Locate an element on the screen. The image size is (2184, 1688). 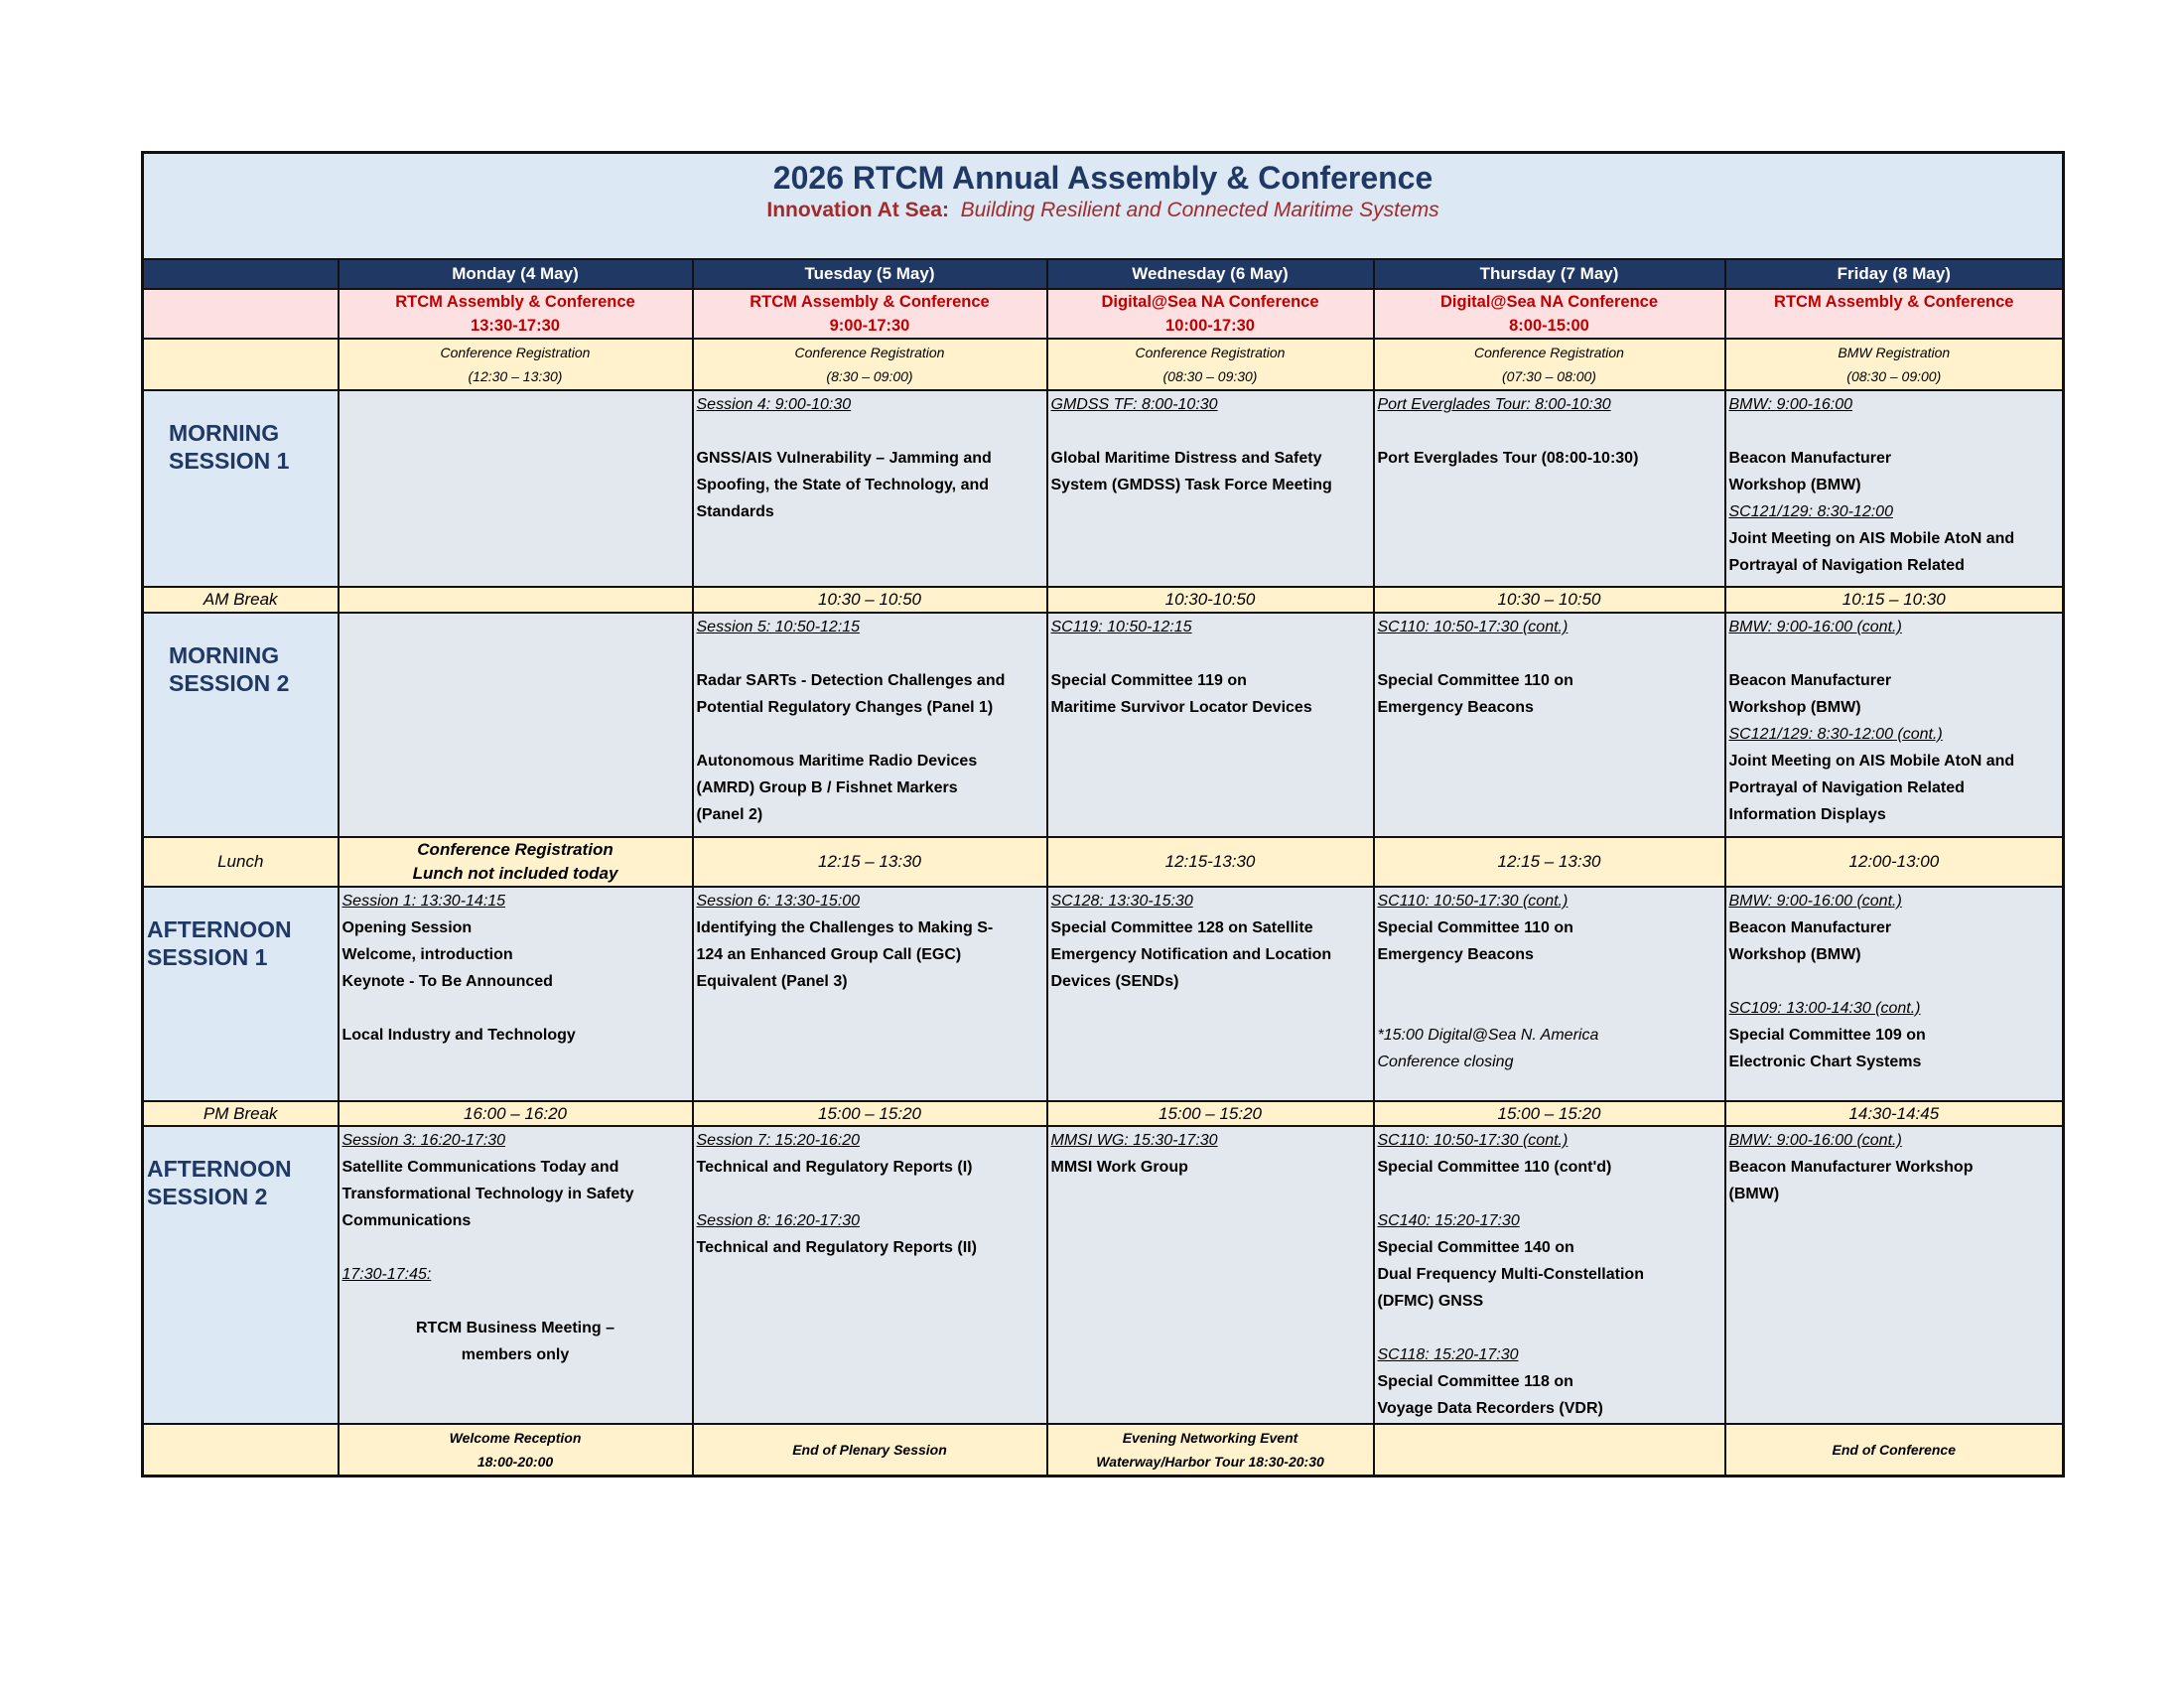
session-label: AFTERNOON SESSION 1 is located at coordinates (240, 994).